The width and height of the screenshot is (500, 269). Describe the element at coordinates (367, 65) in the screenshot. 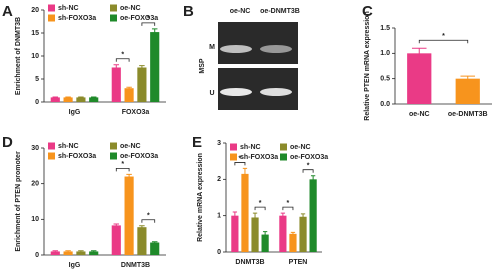

I see `y-axis-label: Relative PTEN mRNA expression` at that location.